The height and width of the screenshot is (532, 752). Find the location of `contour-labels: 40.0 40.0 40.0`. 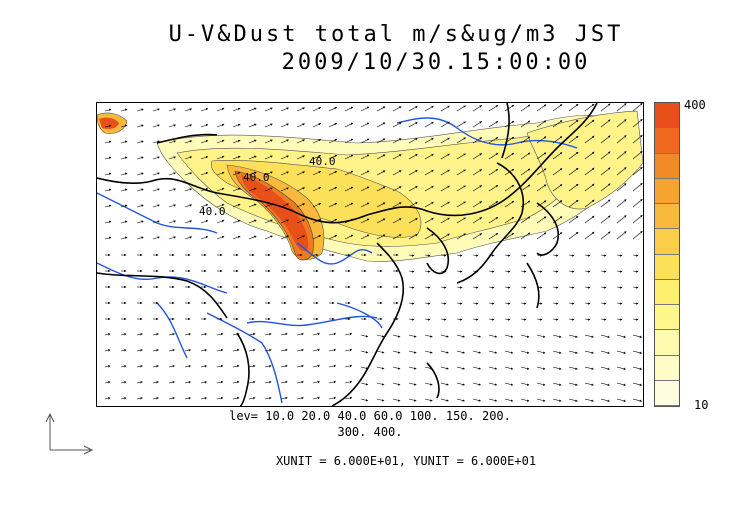

contour-labels: 40.0 40.0 40.0 is located at coordinates (267, 186).